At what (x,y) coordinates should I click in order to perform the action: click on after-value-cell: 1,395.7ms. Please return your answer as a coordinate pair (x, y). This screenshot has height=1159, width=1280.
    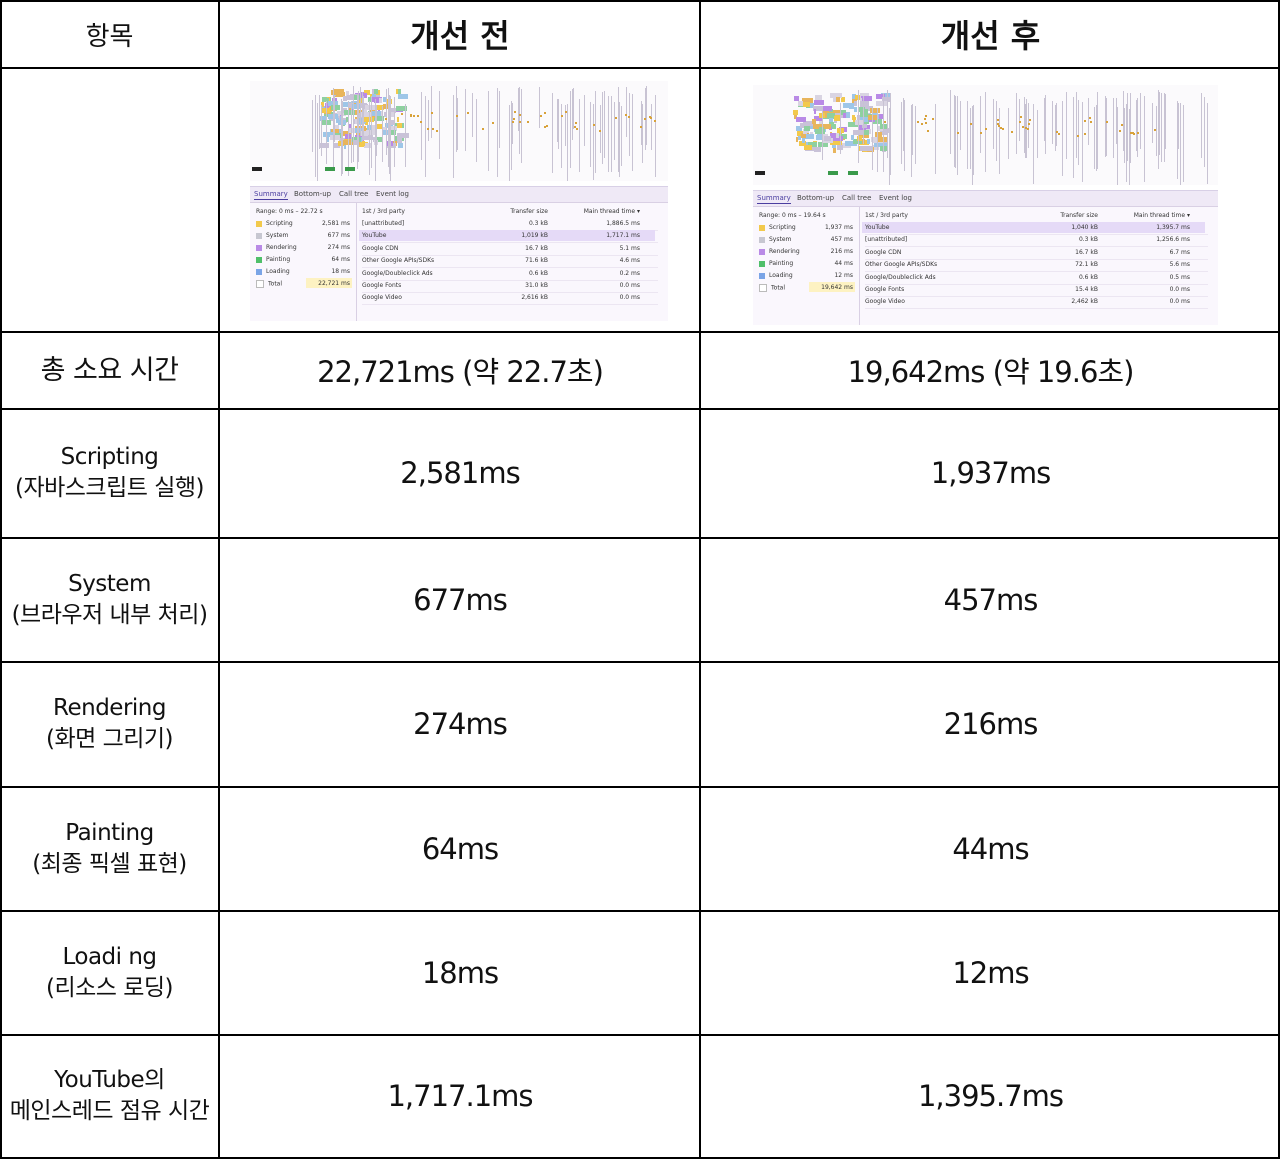
    Looking at the image, I should click on (990, 1096).